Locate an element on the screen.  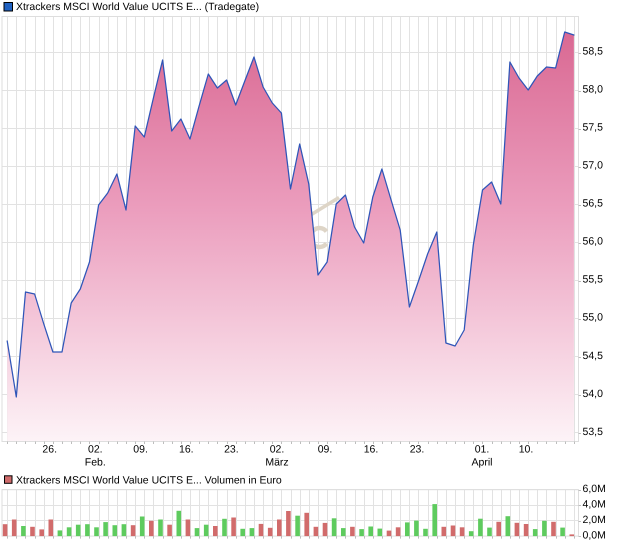
svg-text: 53,5 is located at coordinates (593, 432).